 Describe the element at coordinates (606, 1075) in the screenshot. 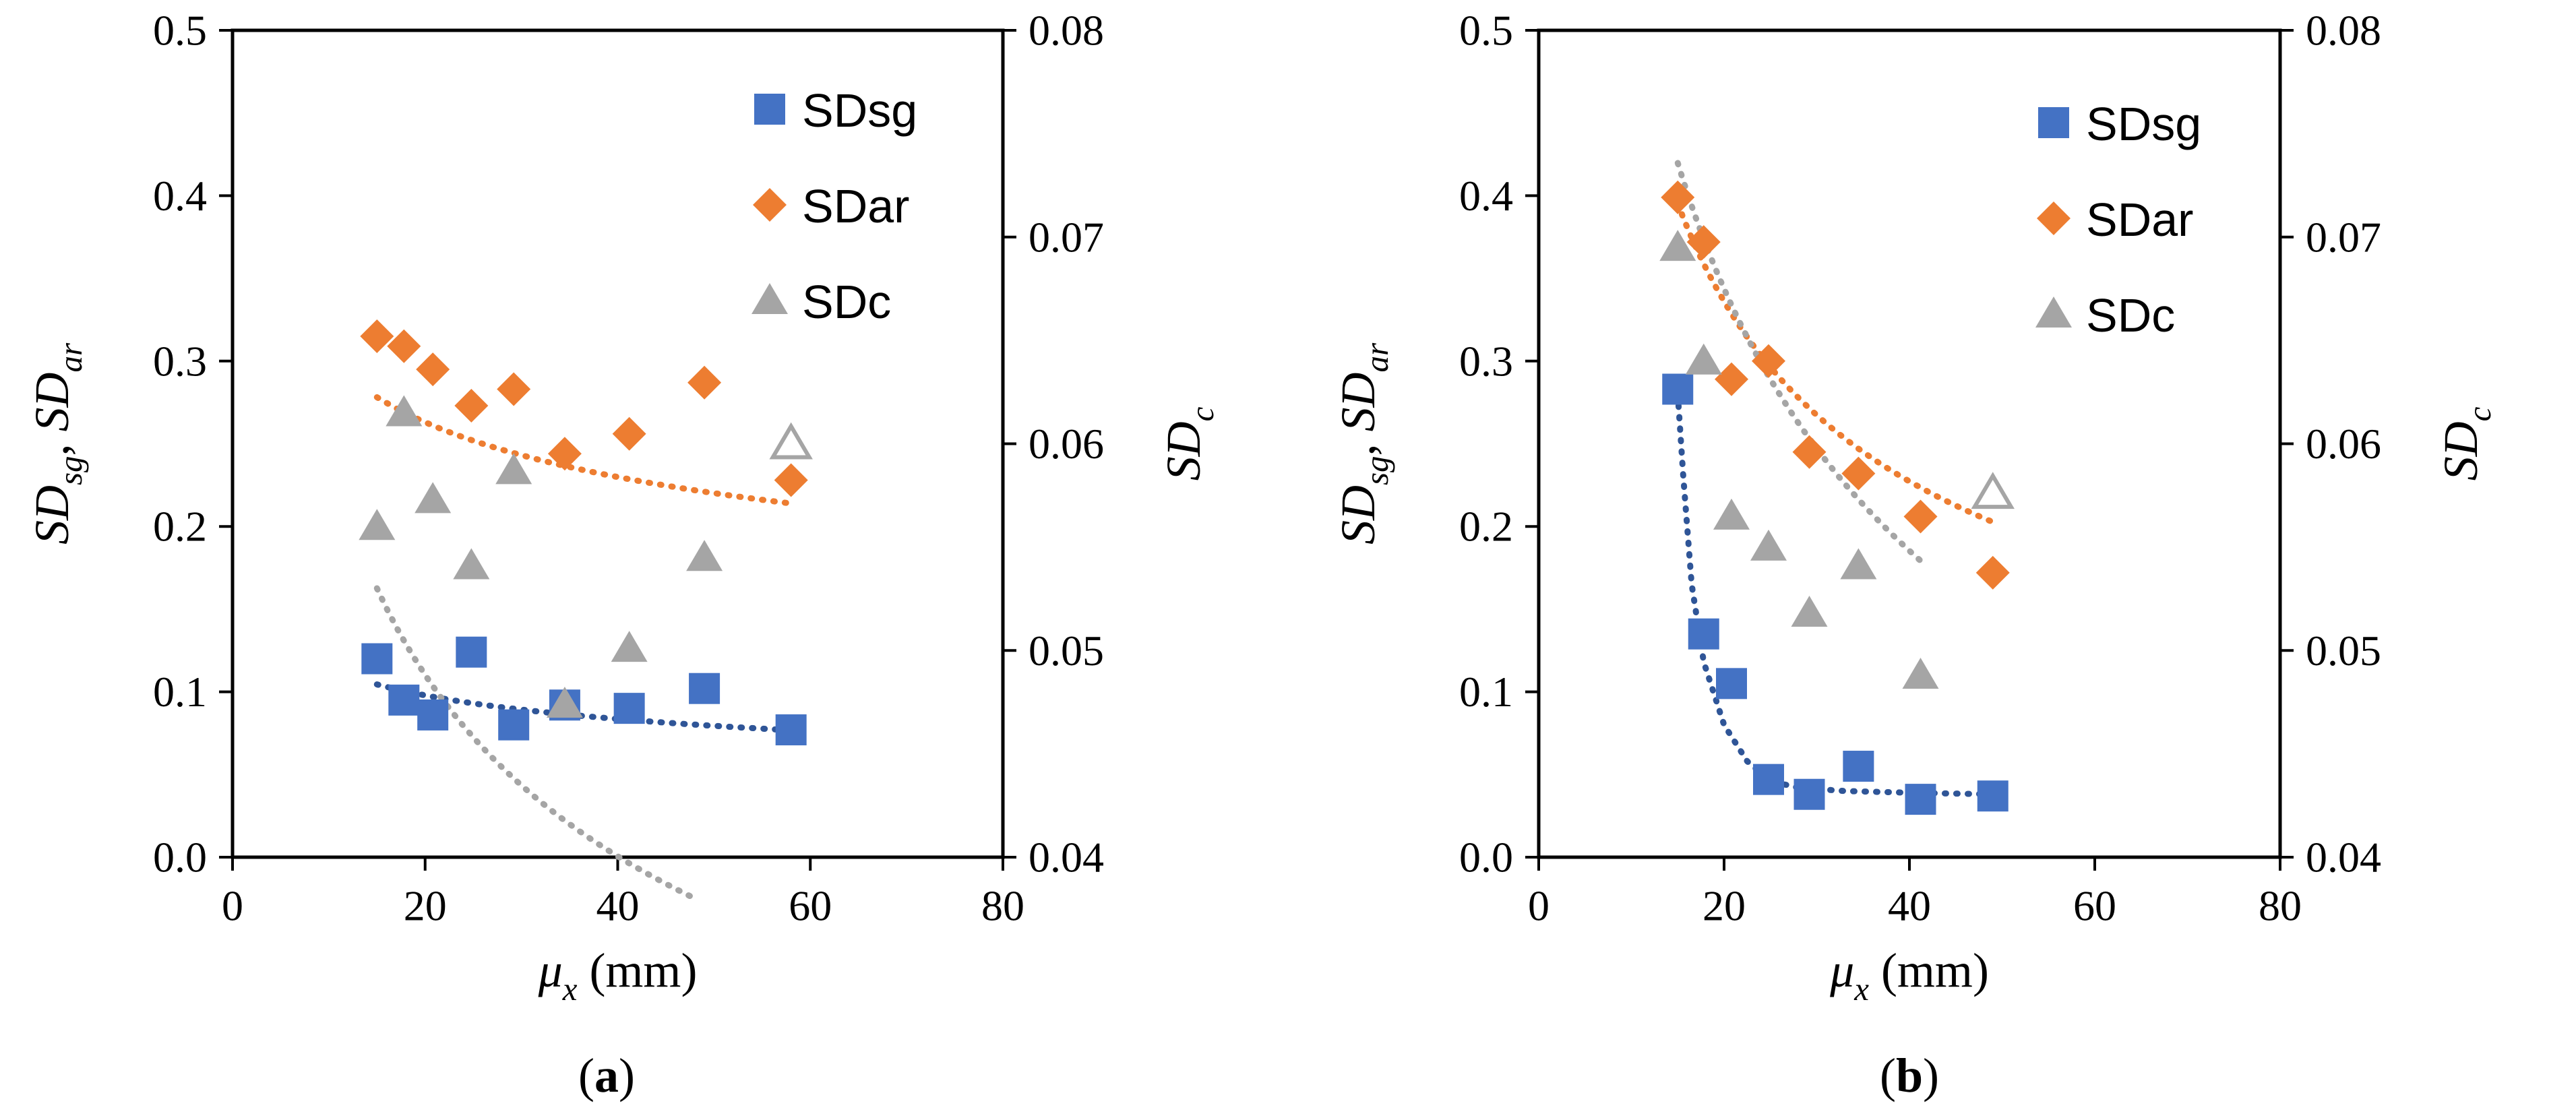

I see `panel-label: (a)` at that location.